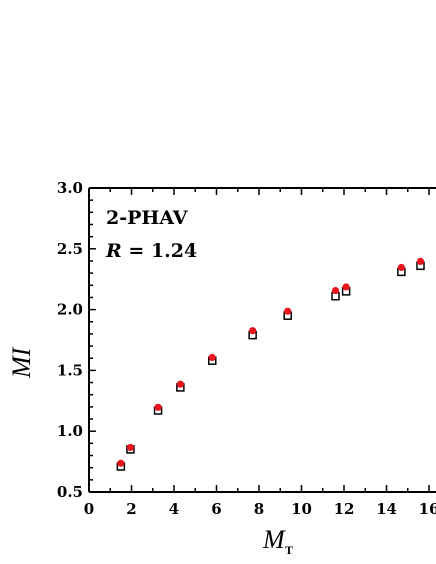  What do you see at coordinates (147, 218) in the screenshot?
I see `annotation-line1: 2-PHAV` at bounding box center [147, 218].